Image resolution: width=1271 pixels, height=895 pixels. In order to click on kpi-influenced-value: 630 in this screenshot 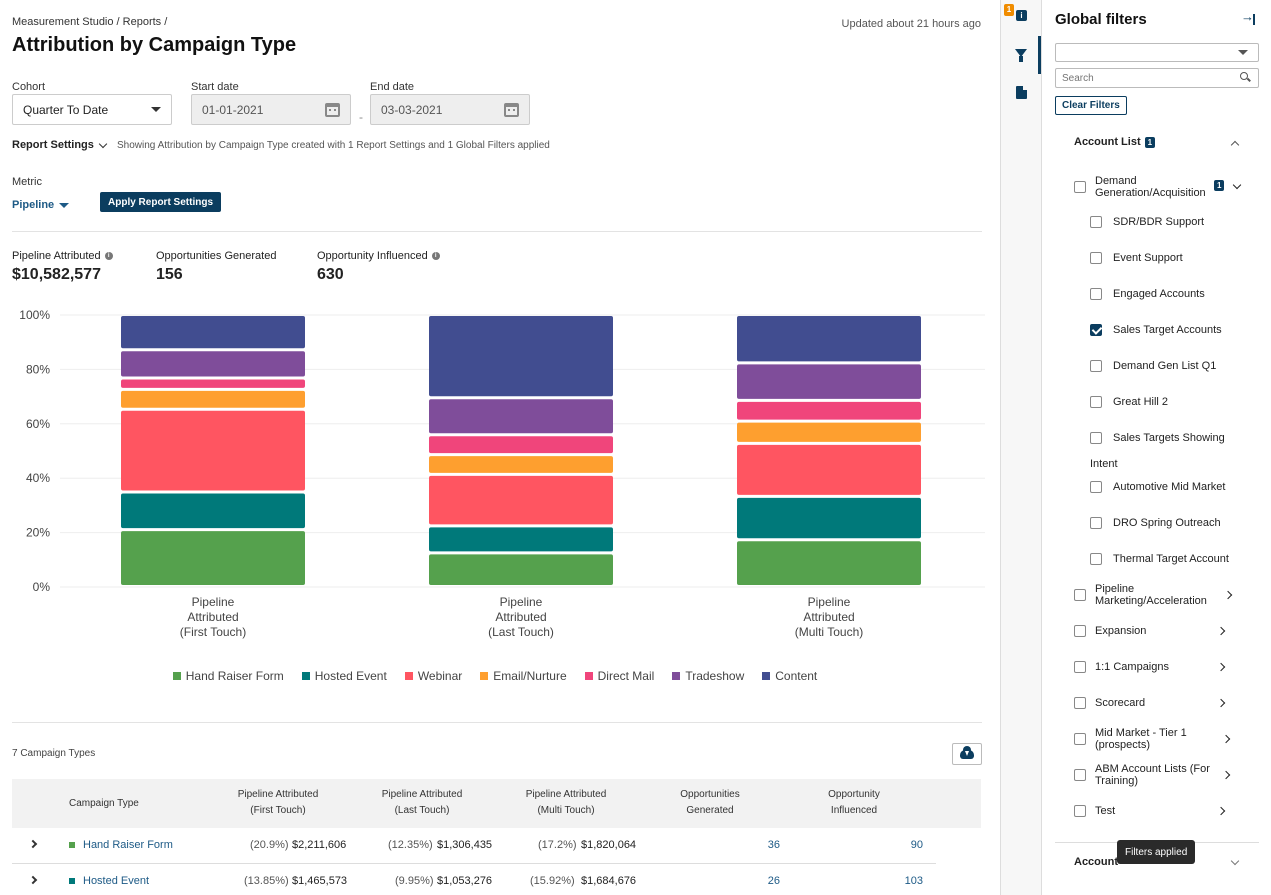, I will do `click(330, 274)`.